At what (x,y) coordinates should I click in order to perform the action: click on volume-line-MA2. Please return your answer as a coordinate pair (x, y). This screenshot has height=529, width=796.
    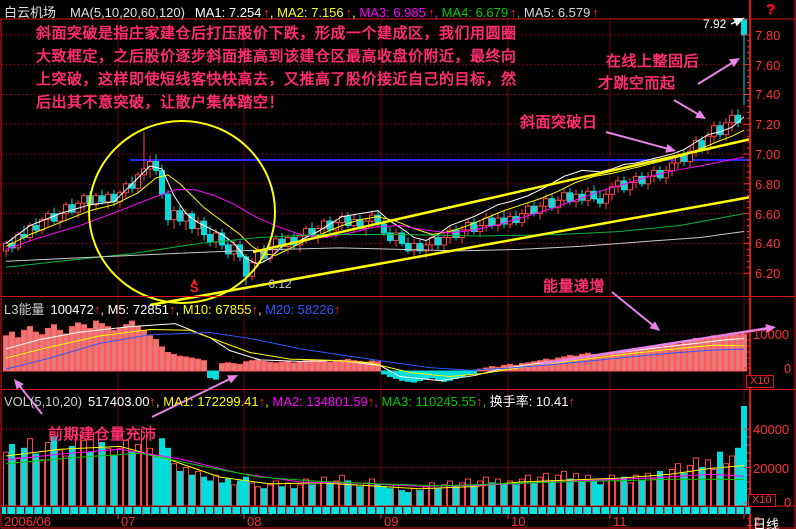
    Looking at the image, I should click on (375, 467).